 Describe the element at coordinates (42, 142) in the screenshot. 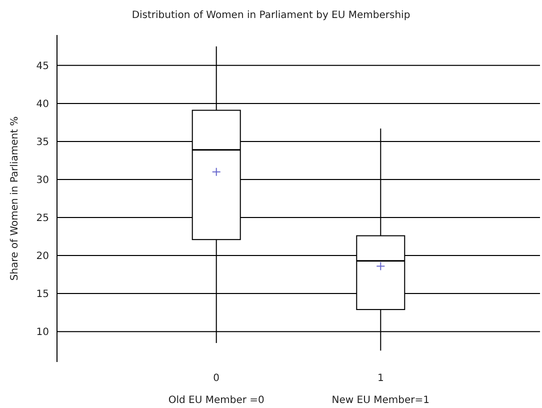

I see `y-tick-label: 35` at that location.